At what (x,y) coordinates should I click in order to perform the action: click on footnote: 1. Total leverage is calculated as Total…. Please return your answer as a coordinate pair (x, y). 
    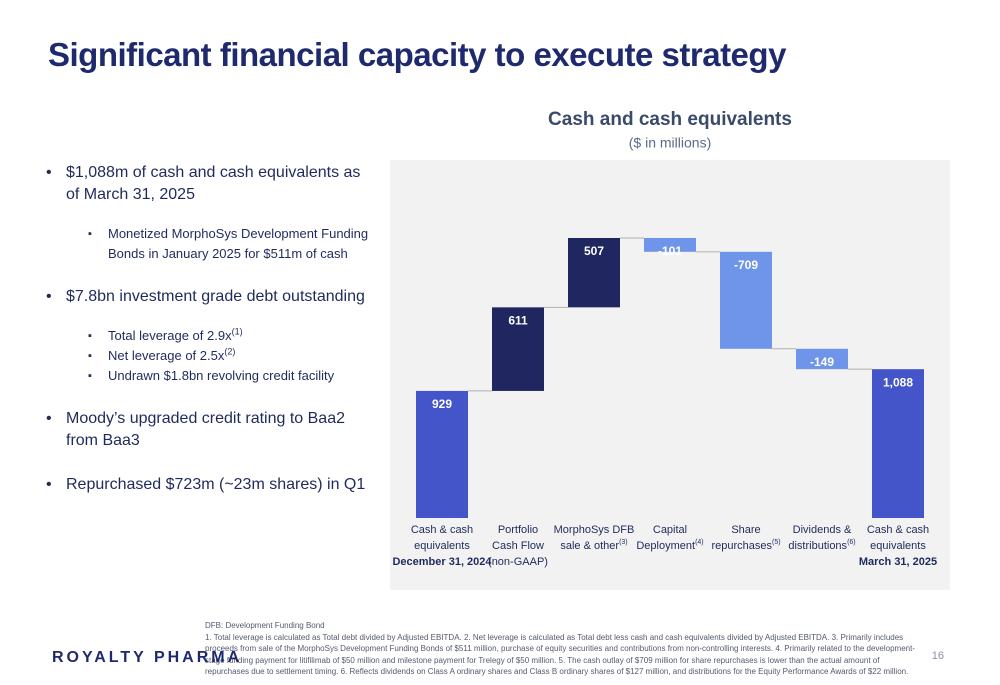
    Looking at the image, I should click on (560, 654).